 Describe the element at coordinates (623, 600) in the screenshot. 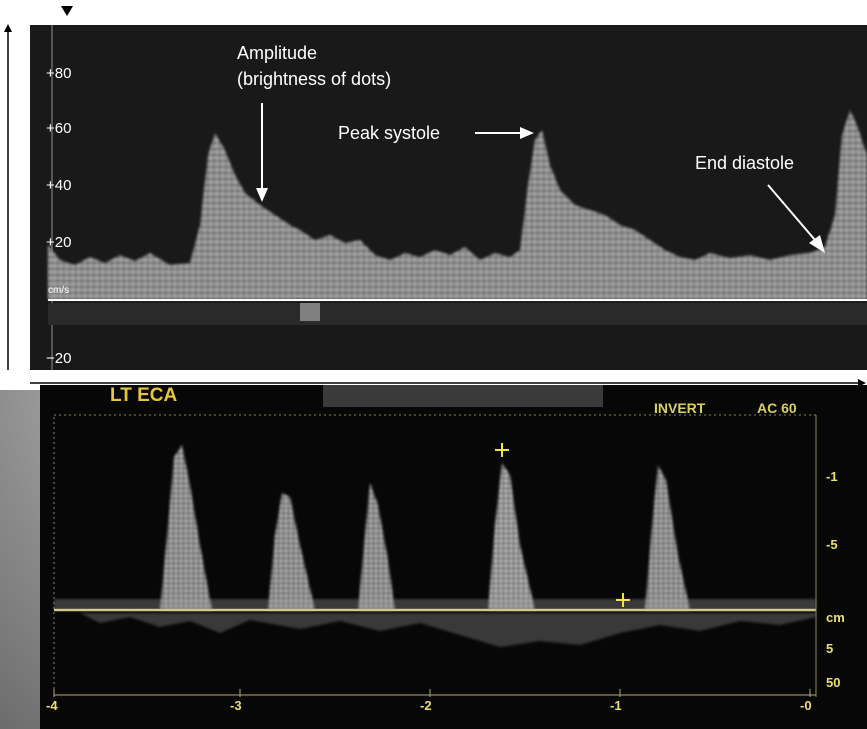

I see `end-diastole-cursor-icon` at that location.